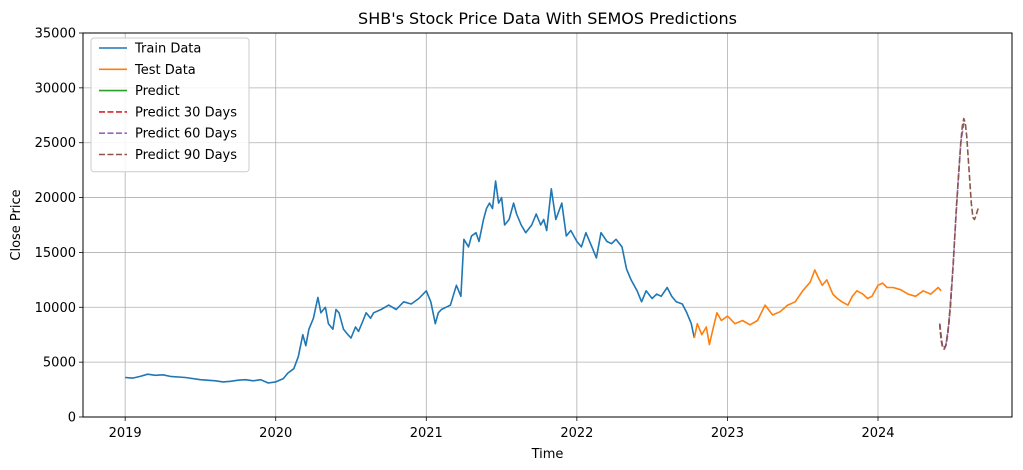 This screenshot has width=1023, height=470. I want to click on x-tick-label: 2022, so click(576, 433).